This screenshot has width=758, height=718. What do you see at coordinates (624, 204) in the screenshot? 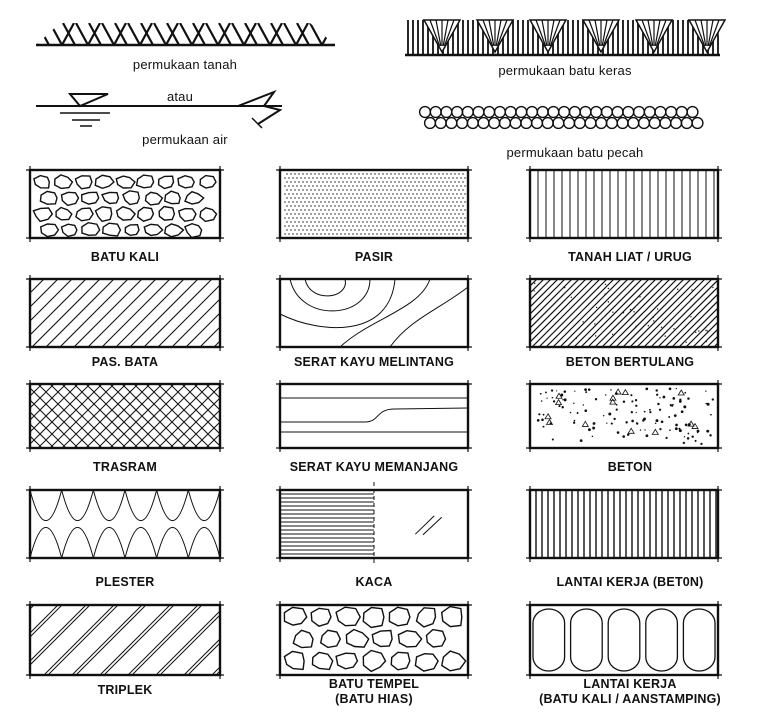
I see `tile-tanahliat` at bounding box center [624, 204].